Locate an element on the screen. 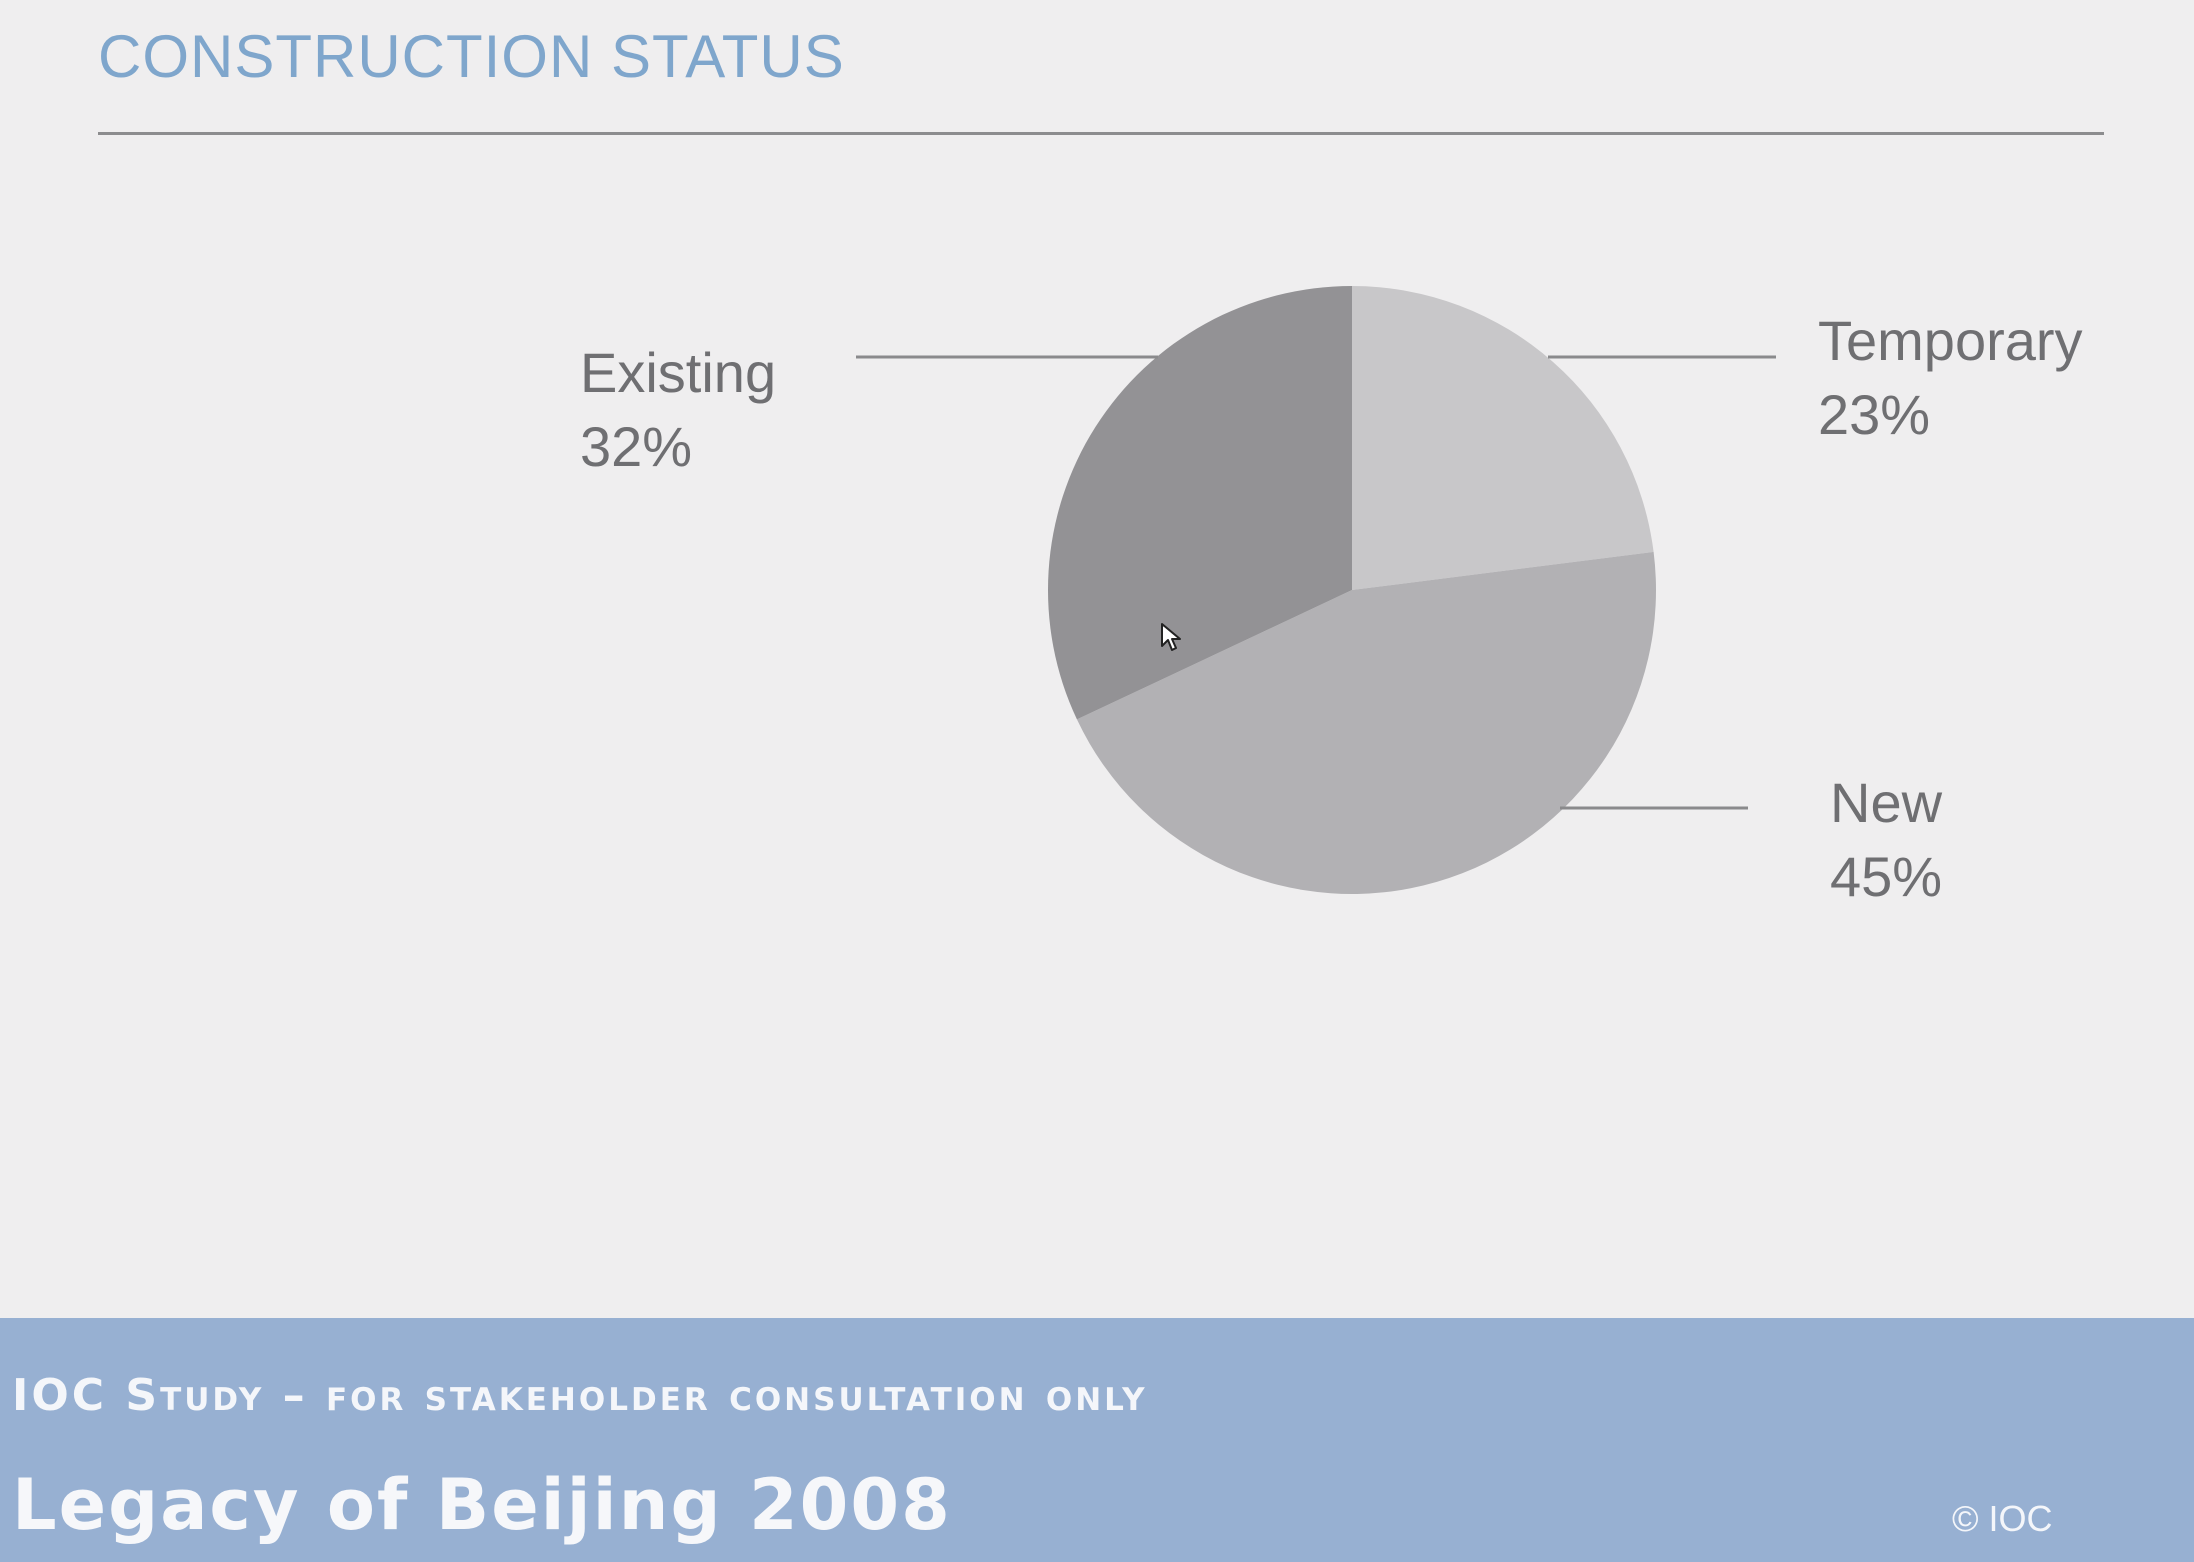 The image size is (2194, 1562). slice-label-new: New is located at coordinates (1886, 802).